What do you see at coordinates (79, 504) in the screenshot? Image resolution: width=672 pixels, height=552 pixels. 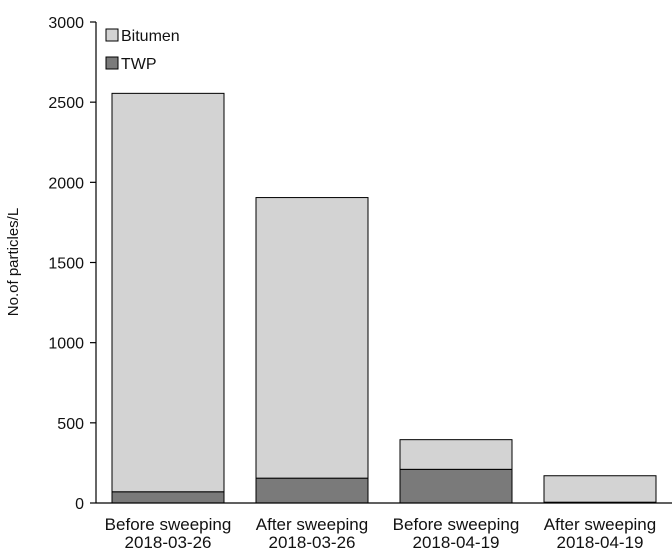 I see `y-tick-label: 0` at bounding box center [79, 504].